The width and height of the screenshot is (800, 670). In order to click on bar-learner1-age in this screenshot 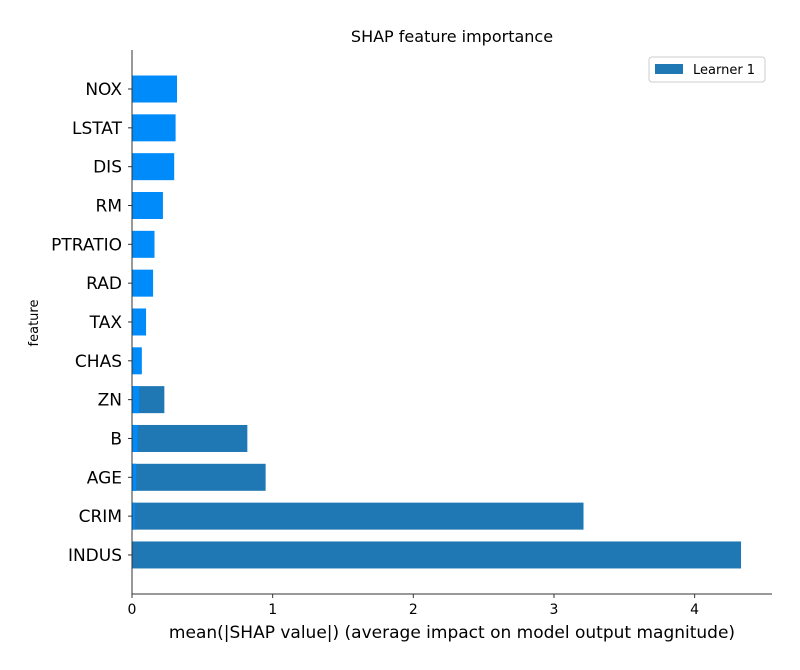, I will do `click(199, 477)`.